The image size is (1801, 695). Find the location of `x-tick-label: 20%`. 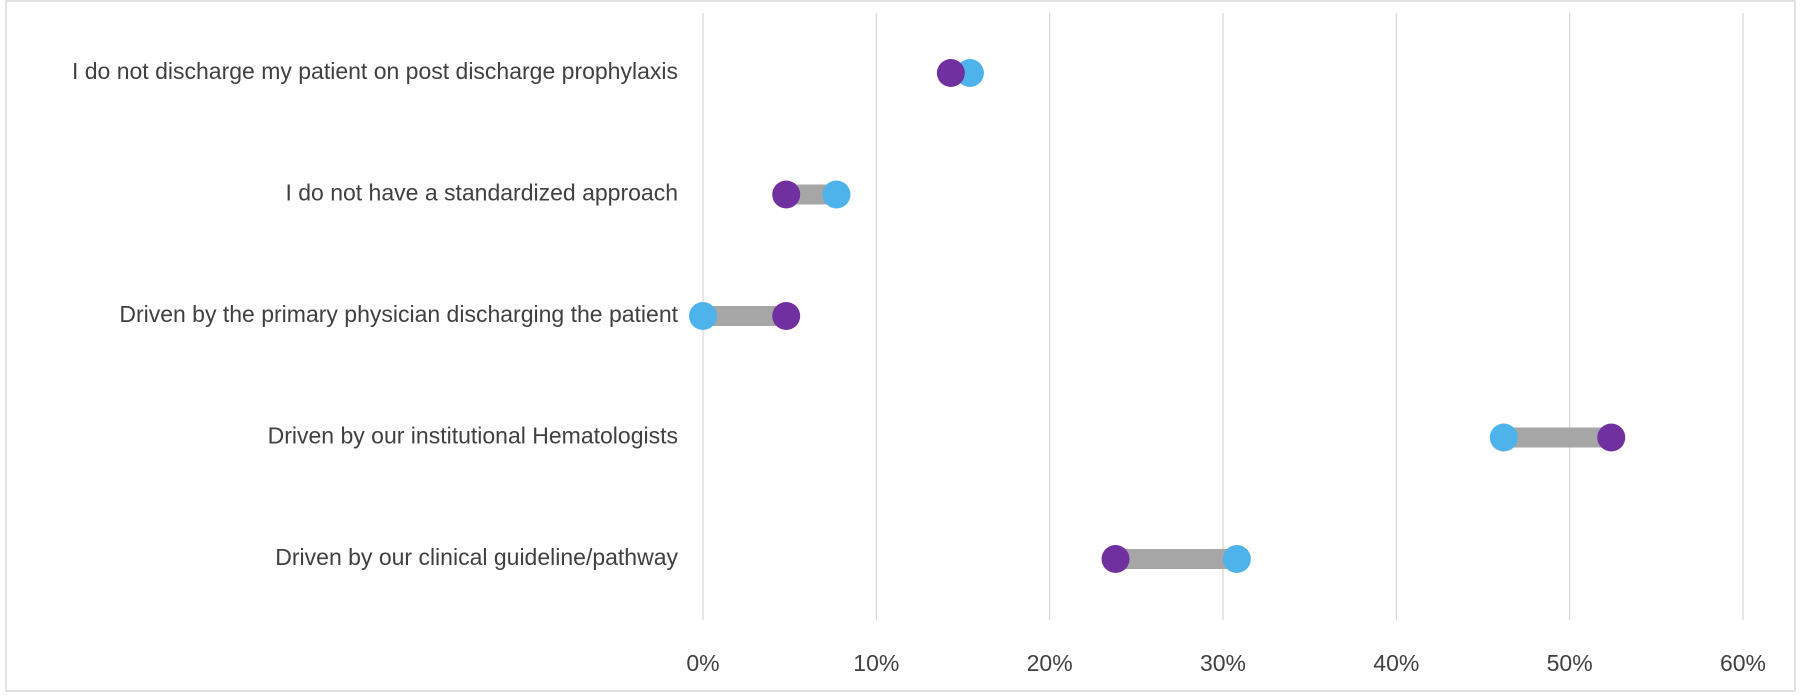

x-tick-label: 20% is located at coordinates (1050, 663).